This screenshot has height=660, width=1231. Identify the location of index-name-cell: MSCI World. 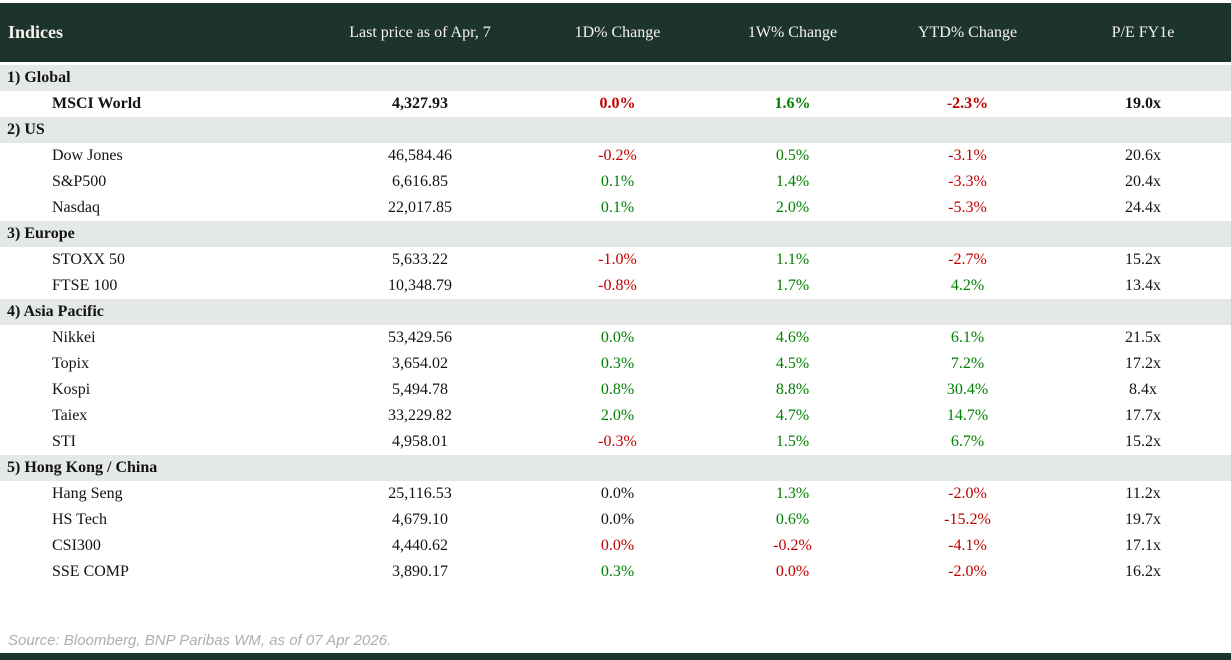
(97, 103).